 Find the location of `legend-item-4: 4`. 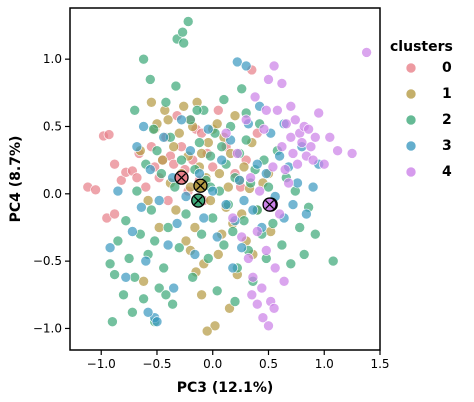

legend-item-4: 4 is located at coordinates (428, 172).